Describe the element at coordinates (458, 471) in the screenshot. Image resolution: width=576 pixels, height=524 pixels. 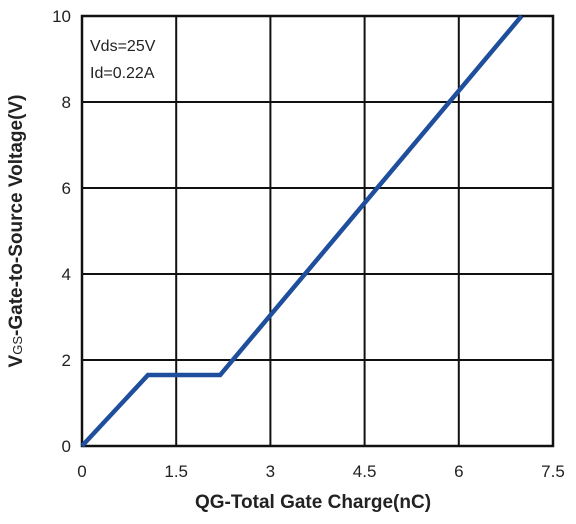
I see `x-tick-label-4: 6` at that location.